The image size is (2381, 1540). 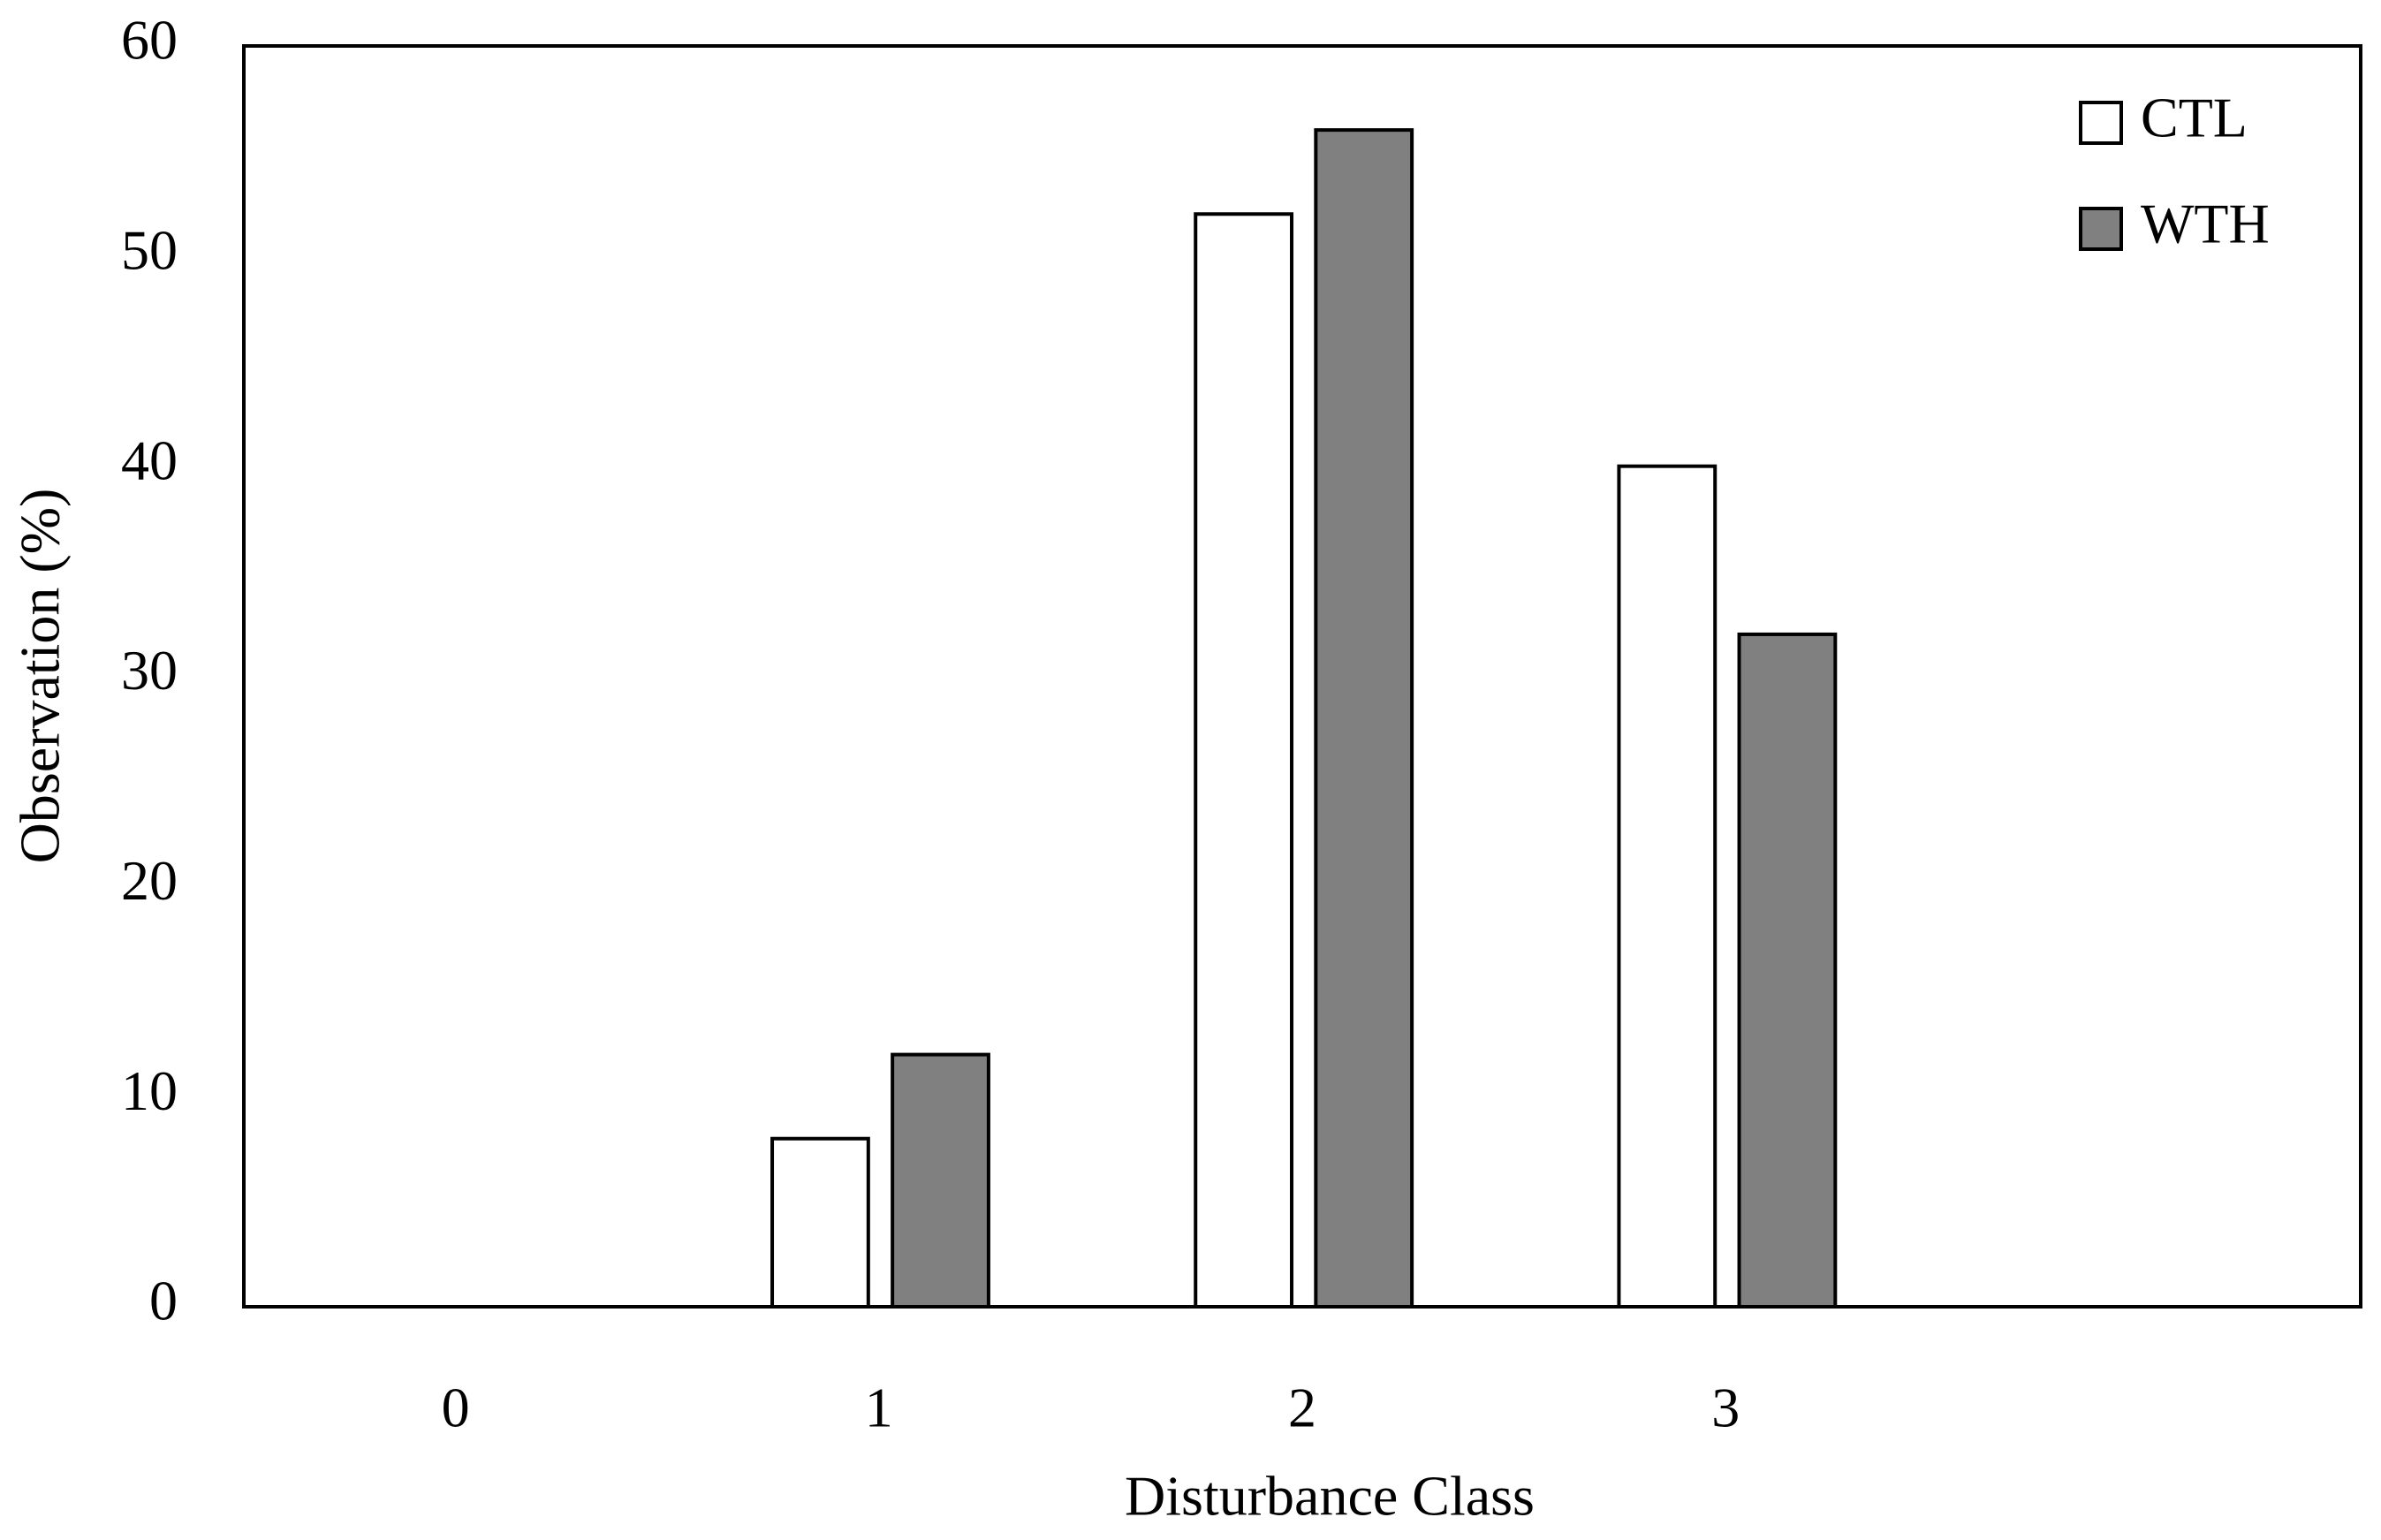 I want to click on x-tick-label: 3, so click(x=1725, y=1408).